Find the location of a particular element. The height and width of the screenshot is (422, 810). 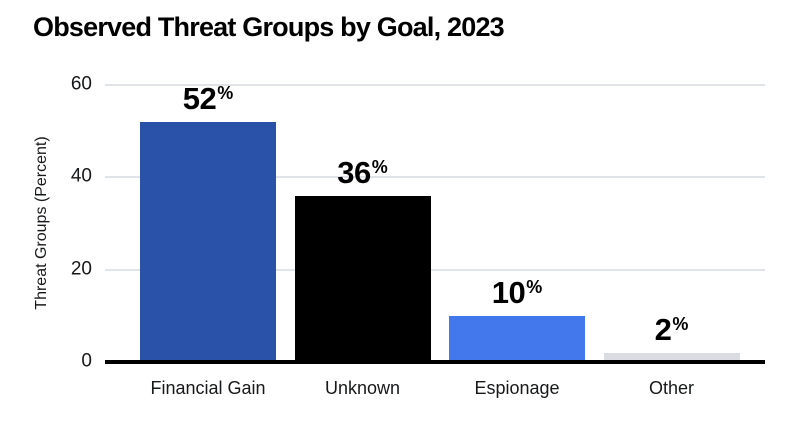

bar-value-number: 10 is located at coordinates (508, 292).